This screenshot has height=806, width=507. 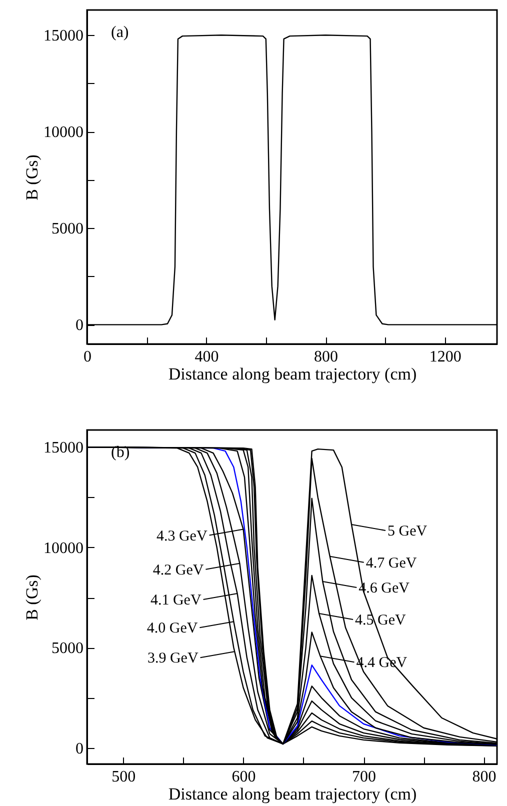 What do you see at coordinates (380, 620) in the screenshot?
I see `annotation: 4.5 GeV` at bounding box center [380, 620].